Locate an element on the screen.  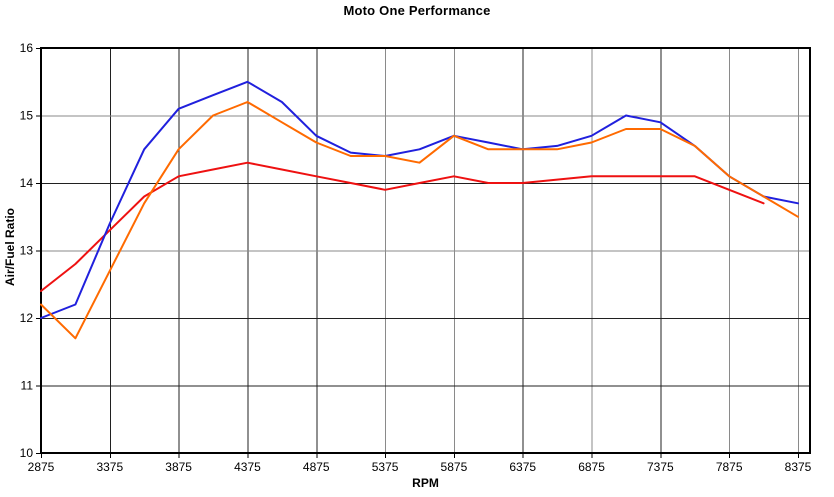
chart-title: Moto One Performance is located at coordinates (417, 10).